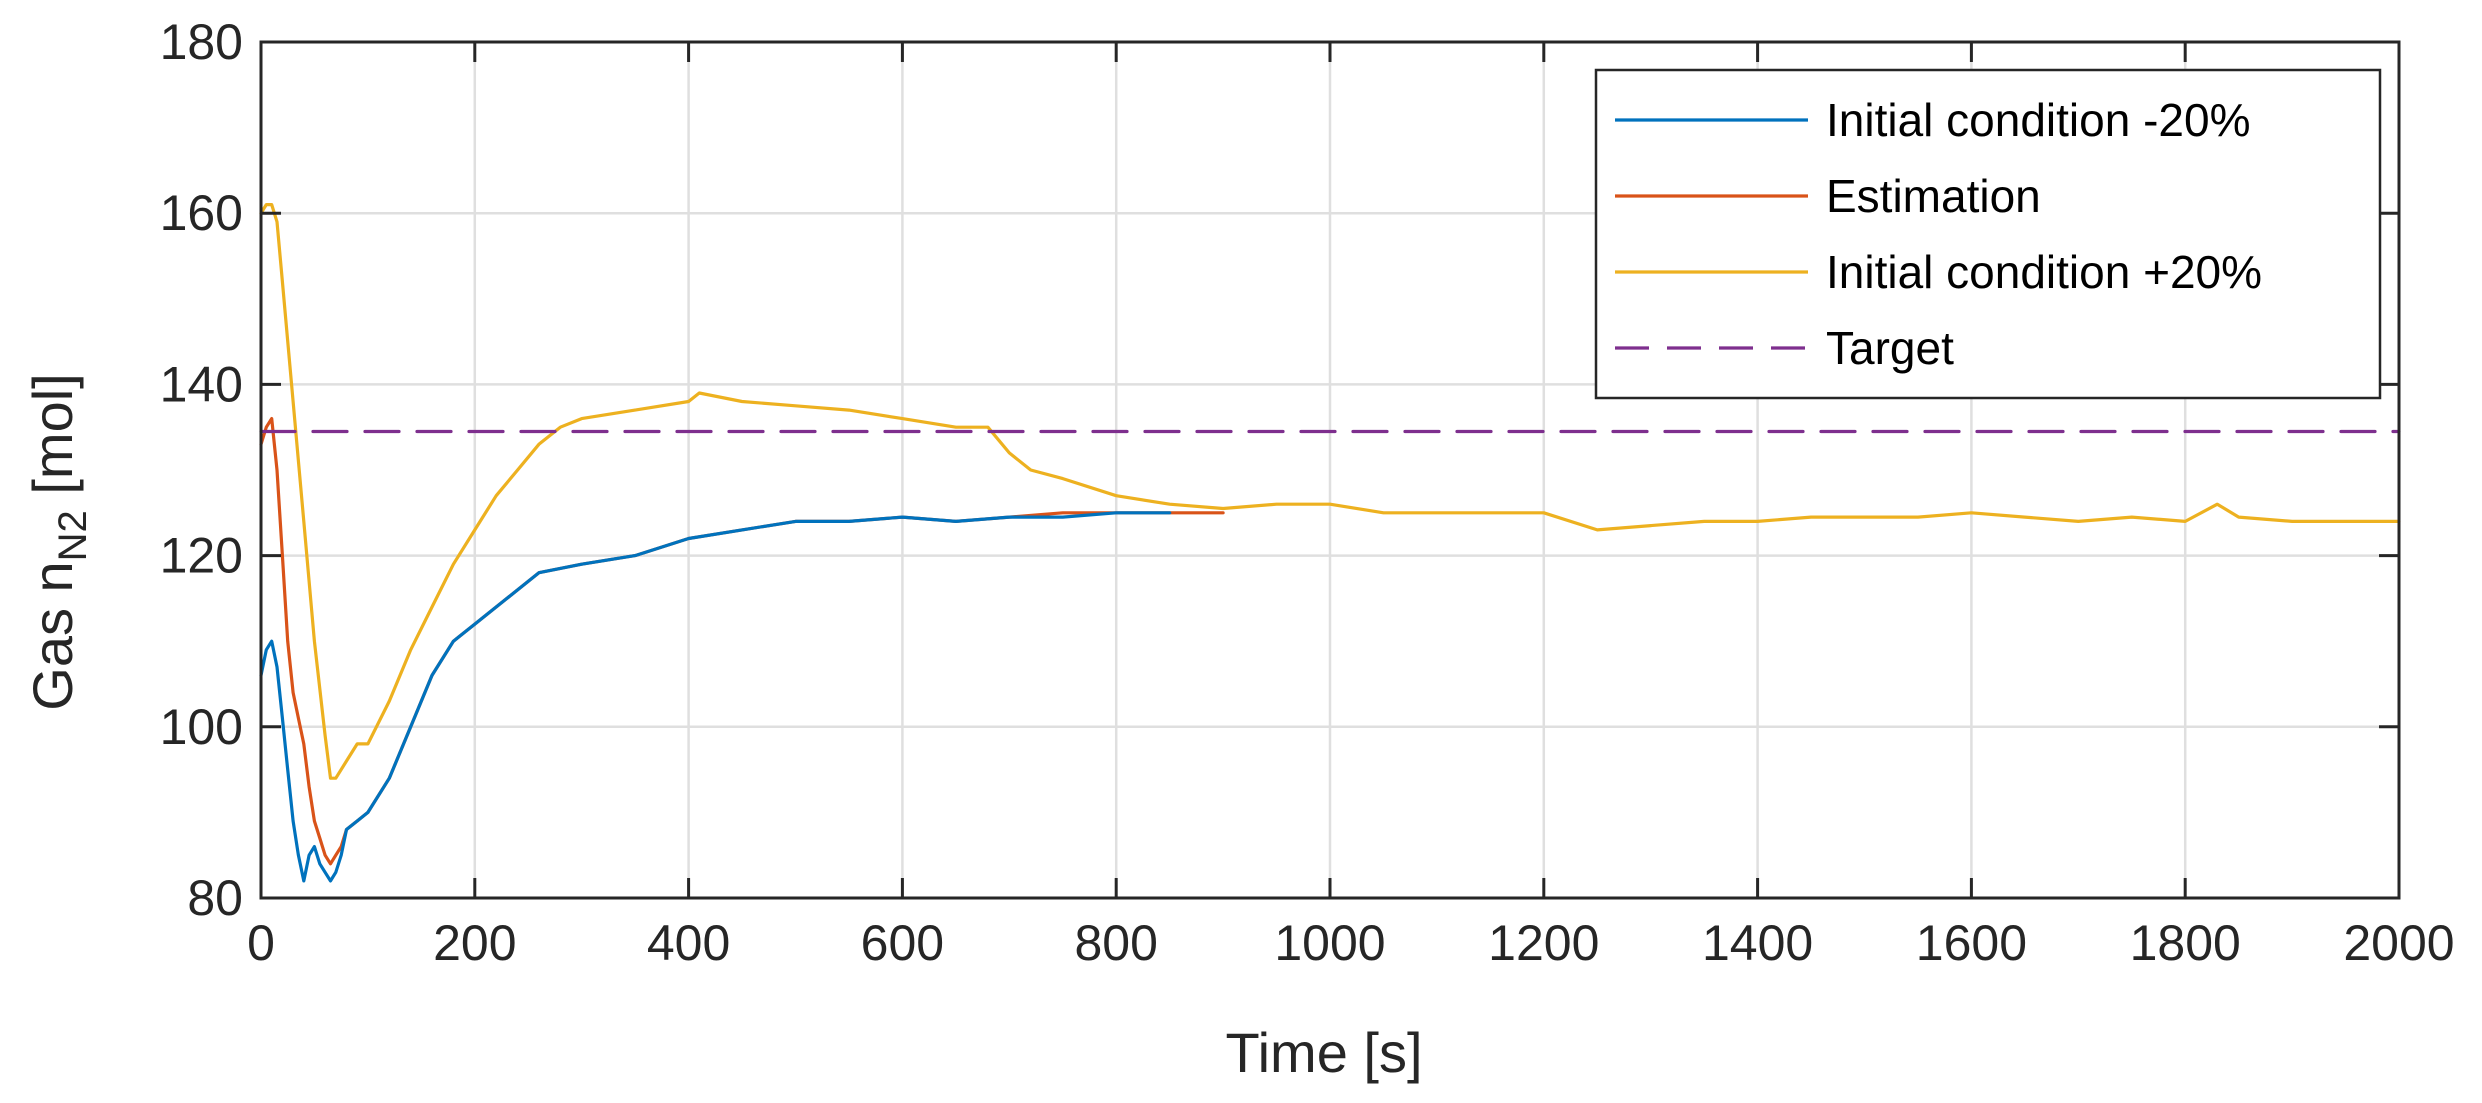  I want to click on y-tick-label: 100, so click(201, 727).